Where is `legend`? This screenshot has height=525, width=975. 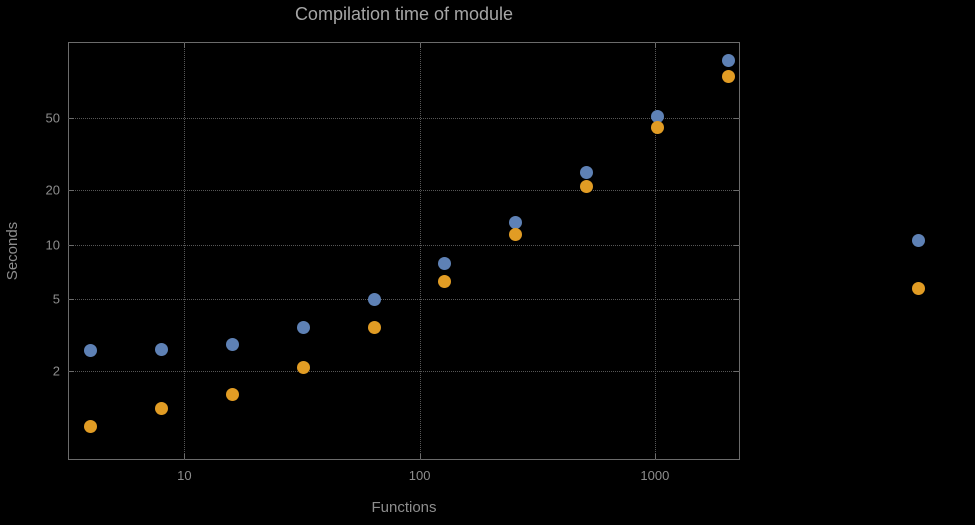
legend is located at coordinates (918, 264).